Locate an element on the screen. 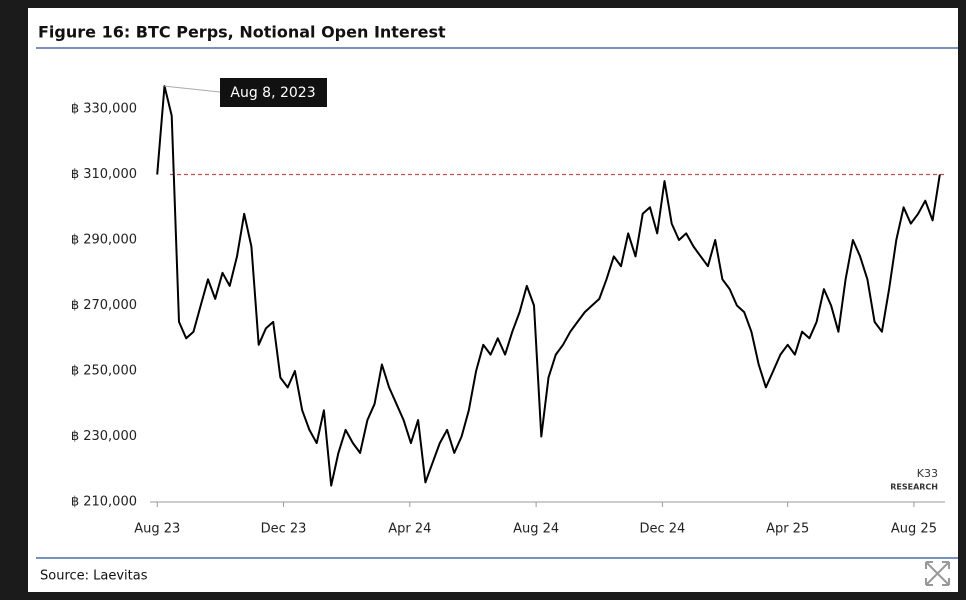  fullscreen-icon is located at coordinates (937, 573).